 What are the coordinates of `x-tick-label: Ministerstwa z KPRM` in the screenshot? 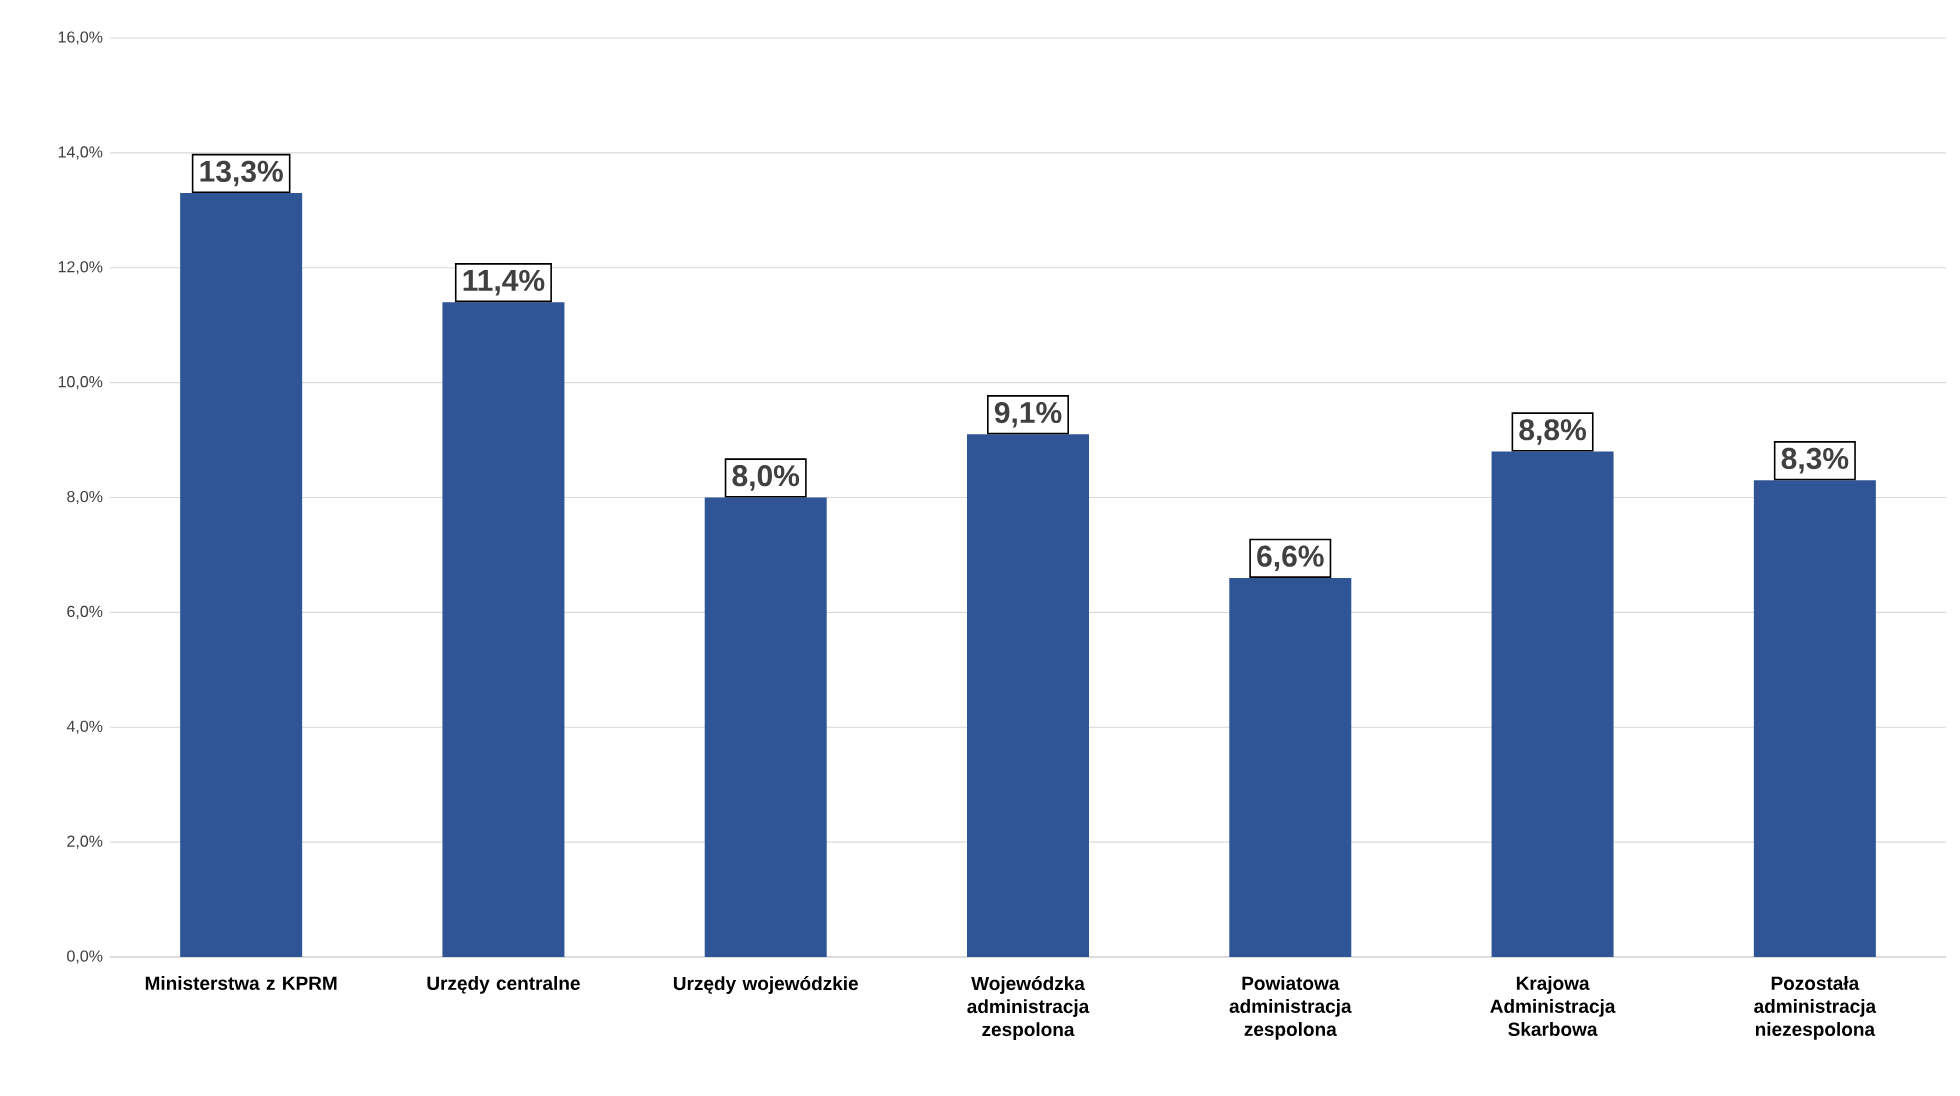 It's located at (241, 983).